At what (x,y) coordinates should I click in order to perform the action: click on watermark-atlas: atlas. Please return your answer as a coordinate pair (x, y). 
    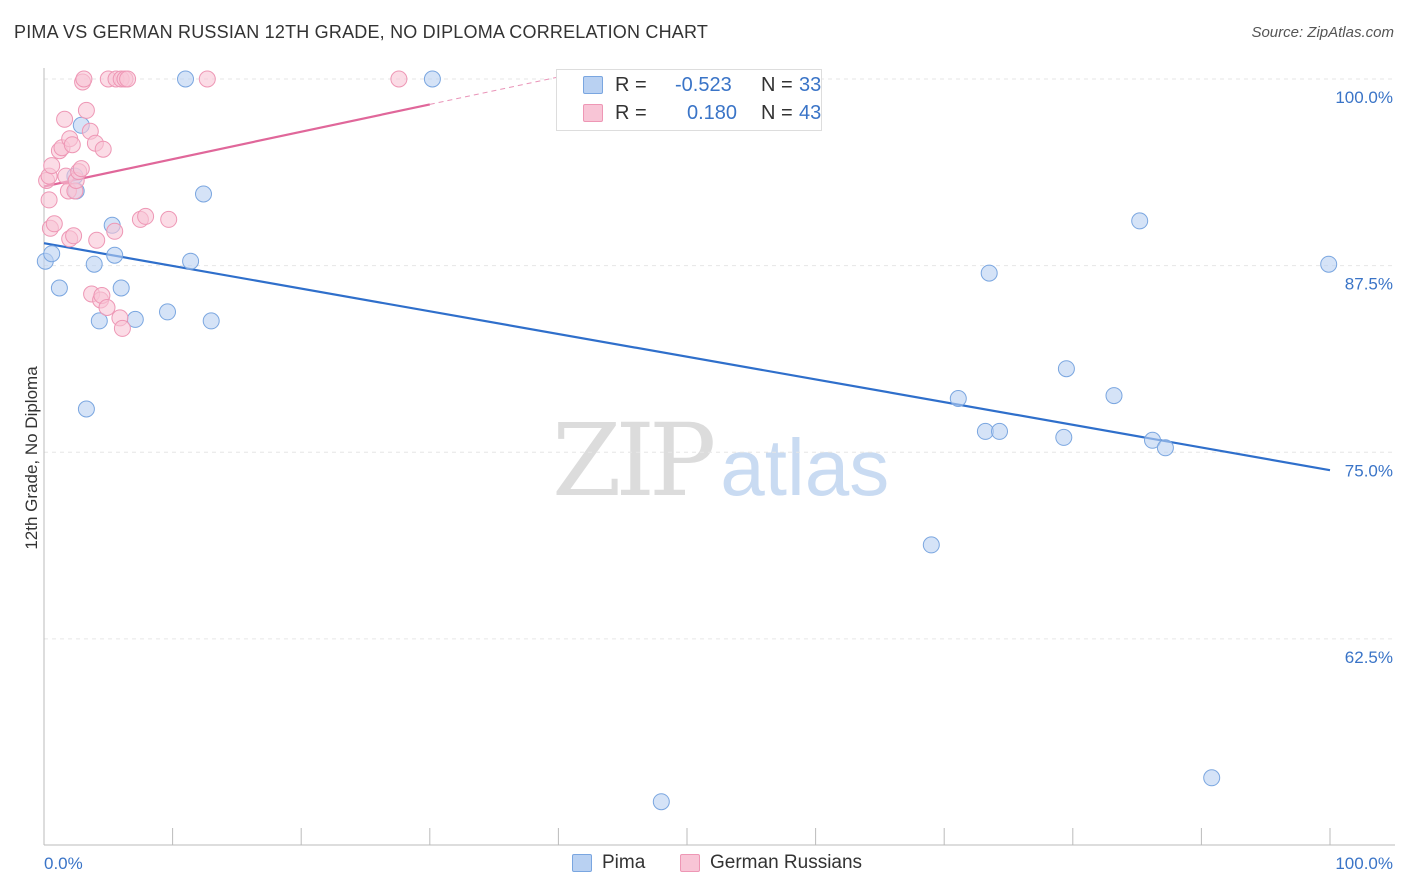
    Looking at the image, I should click on (805, 467).